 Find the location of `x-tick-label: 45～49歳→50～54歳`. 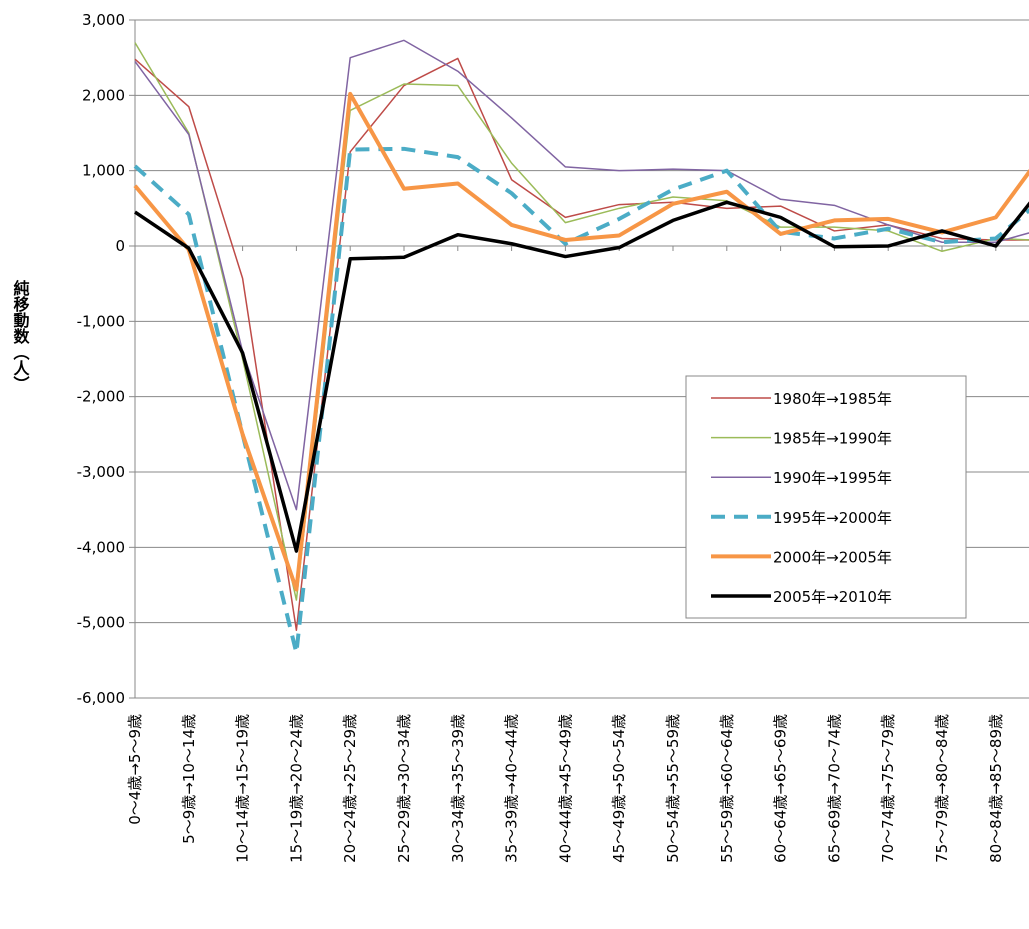

x-tick-label: 45～49歳→50～54歳 is located at coordinates (619, 788).